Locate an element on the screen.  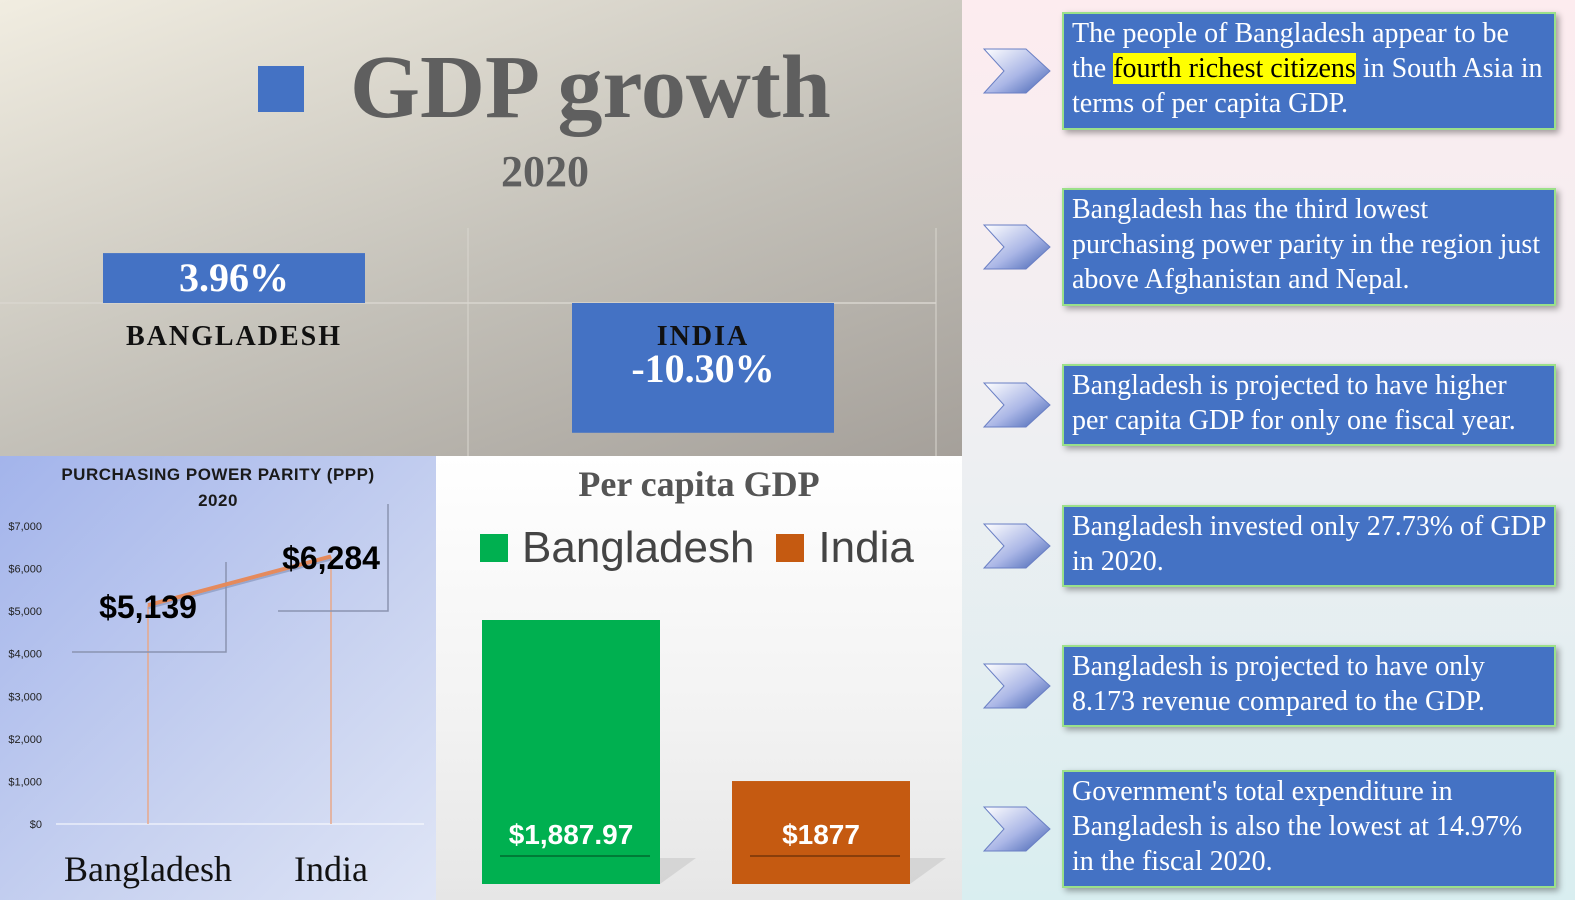
legend-swatch-india is located at coordinates (790, 548).